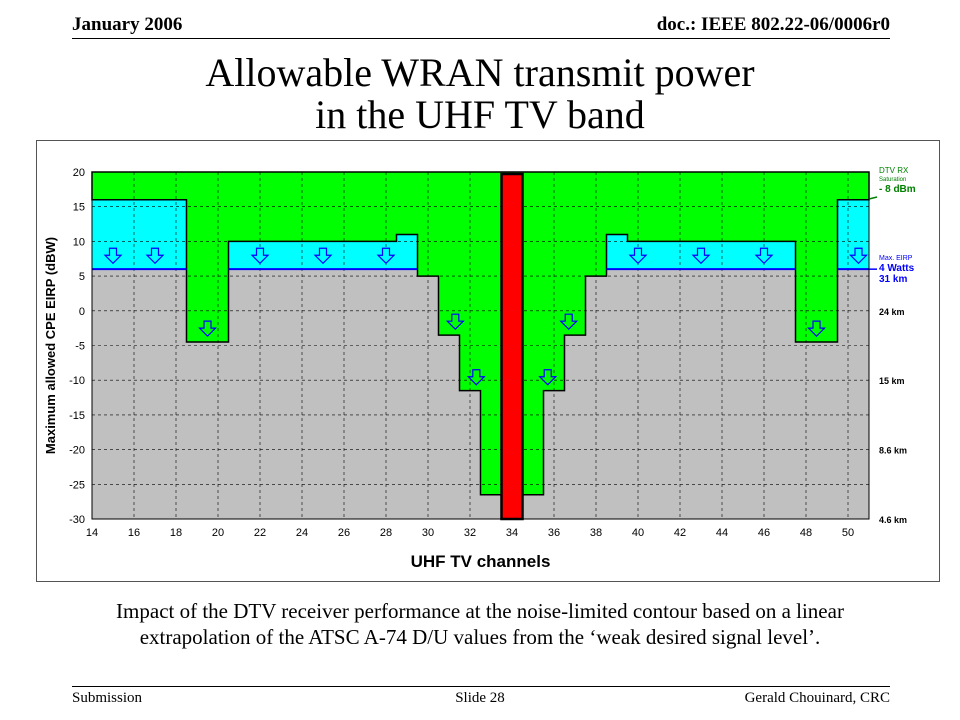 The width and height of the screenshot is (960, 720). Describe the element at coordinates (893, 279) in the screenshot. I see `max-eirp-label-line-3: 31 km` at that location.